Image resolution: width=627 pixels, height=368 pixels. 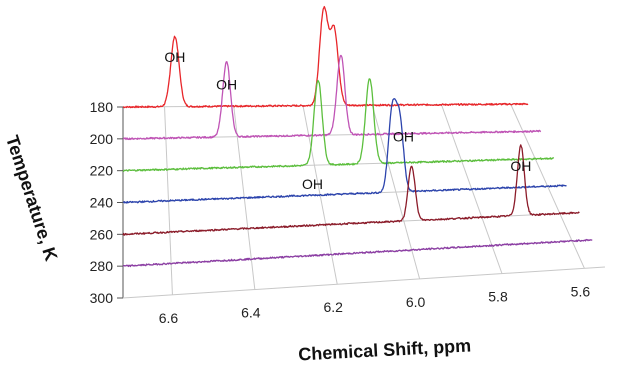 I want to click on y-ticks: 180 200 220 240 260 280 300, so click(x=102, y=202).